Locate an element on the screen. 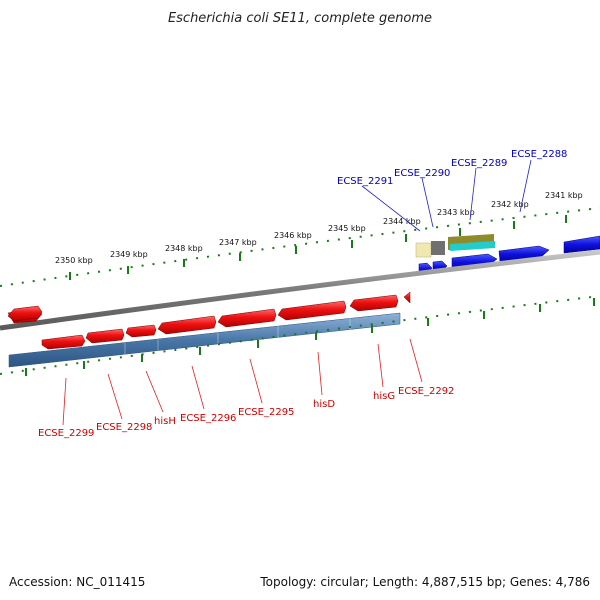 This screenshot has width=600, height=600. gene-label: hisG is located at coordinates (384, 396).